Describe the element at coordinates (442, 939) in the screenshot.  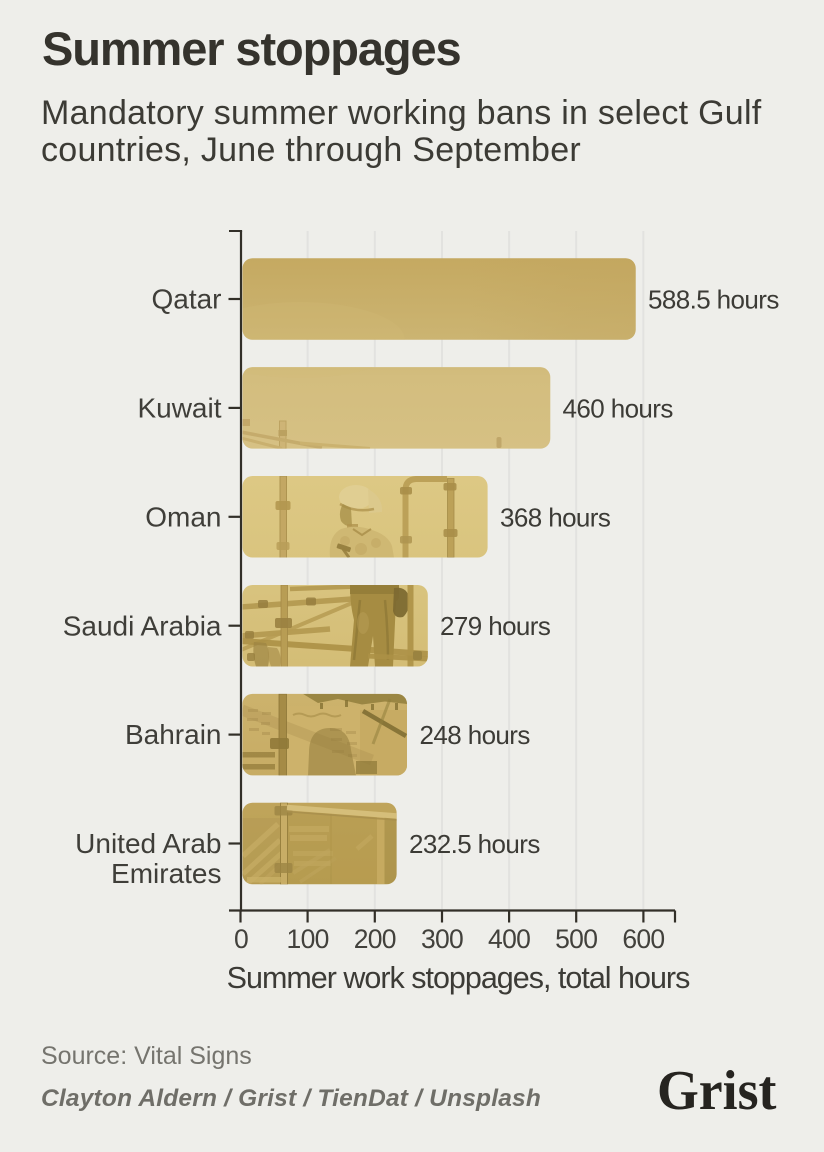
I see `svg-text: 300` at that location.